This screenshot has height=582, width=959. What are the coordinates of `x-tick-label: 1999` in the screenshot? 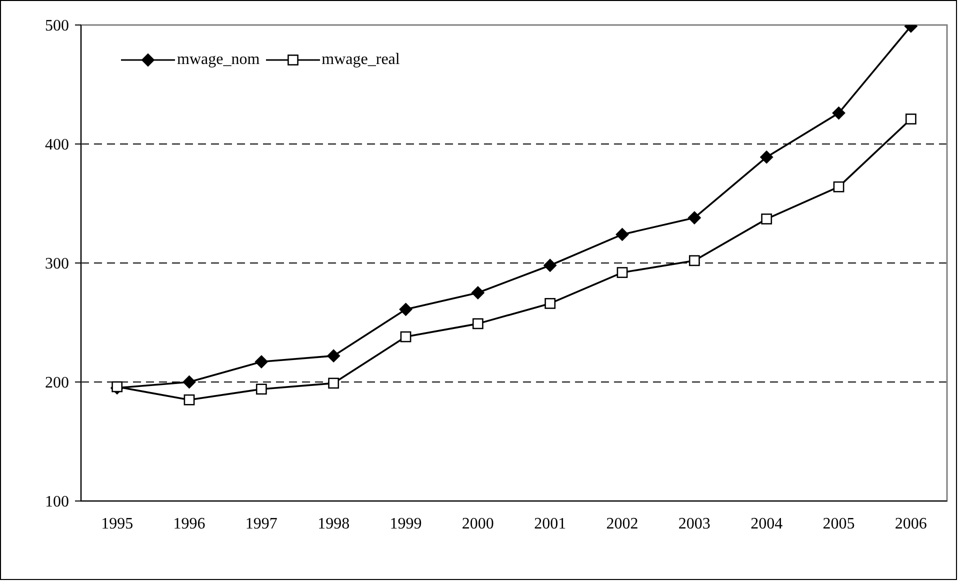 It's located at (406, 523).